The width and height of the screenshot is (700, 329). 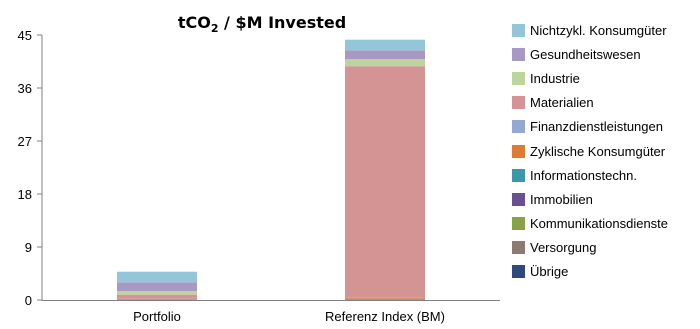 I want to click on legend-item-kommunikationsdienste: Kommunikationsdienste, so click(x=590, y=224).